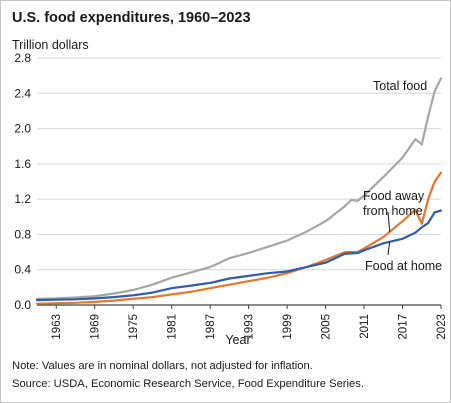 This screenshot has width=451, height=403. Describe the element at coordinates (22, 93) in the screenshot. I see `y-tick-label: 2.4` at that location.